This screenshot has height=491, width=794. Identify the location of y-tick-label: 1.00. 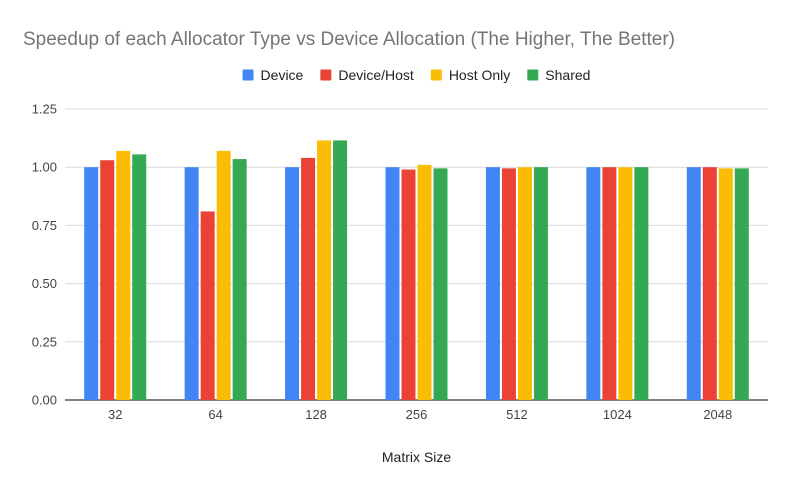
(44, 167).